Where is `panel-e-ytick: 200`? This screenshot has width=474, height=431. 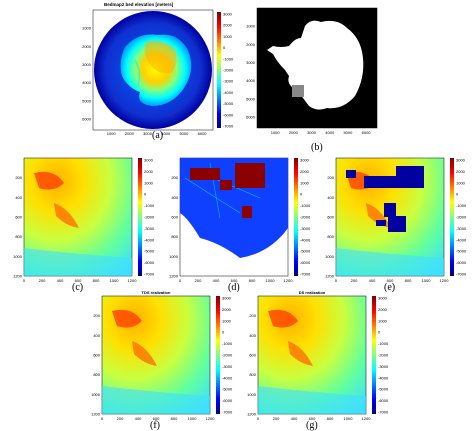
panel-e-ytick: 200 is located at coordinates (330, 177).